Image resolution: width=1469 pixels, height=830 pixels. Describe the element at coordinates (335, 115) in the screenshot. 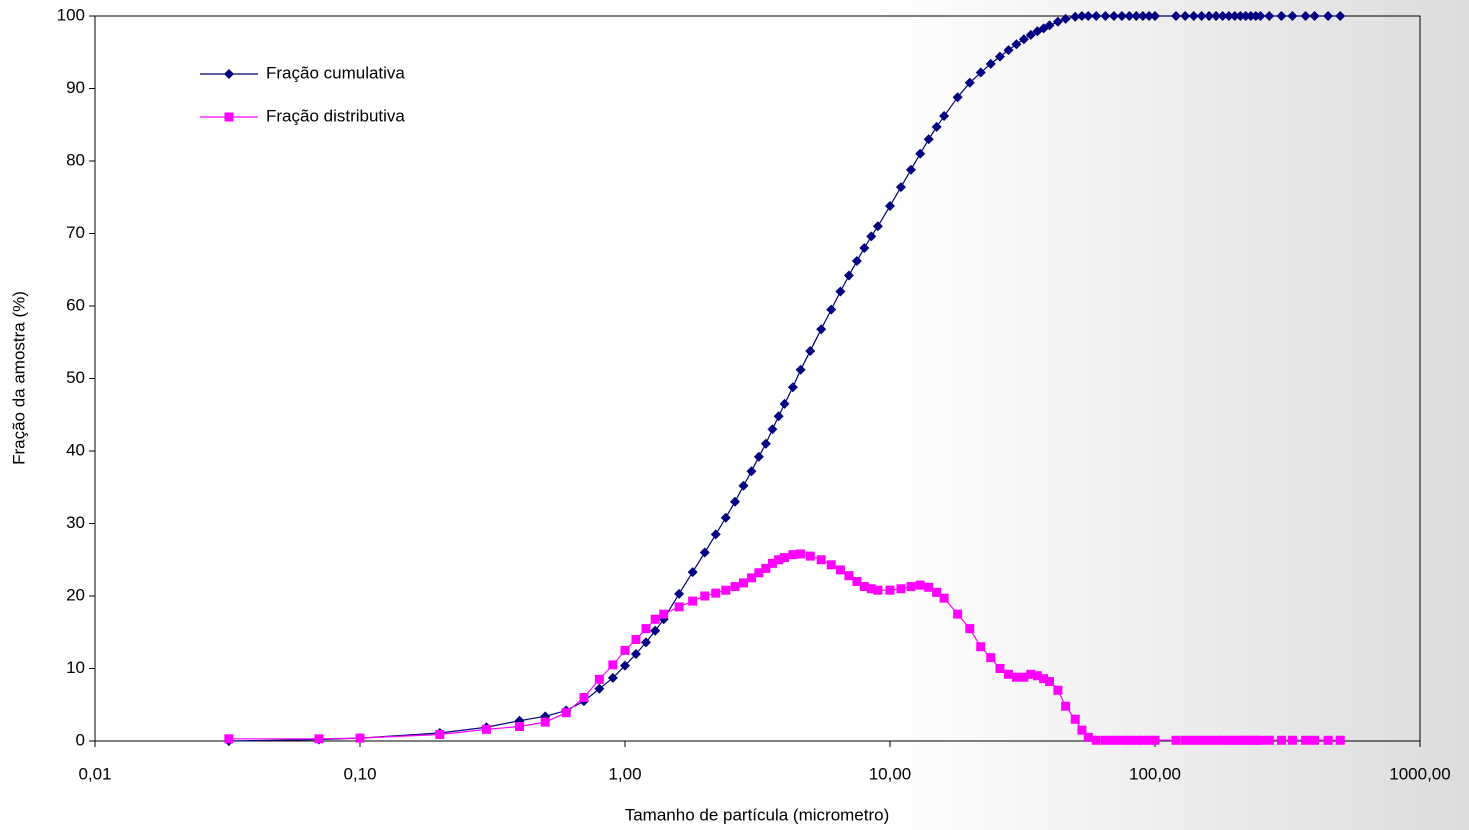

I see `legend-label: Fração distributiva` at that location.